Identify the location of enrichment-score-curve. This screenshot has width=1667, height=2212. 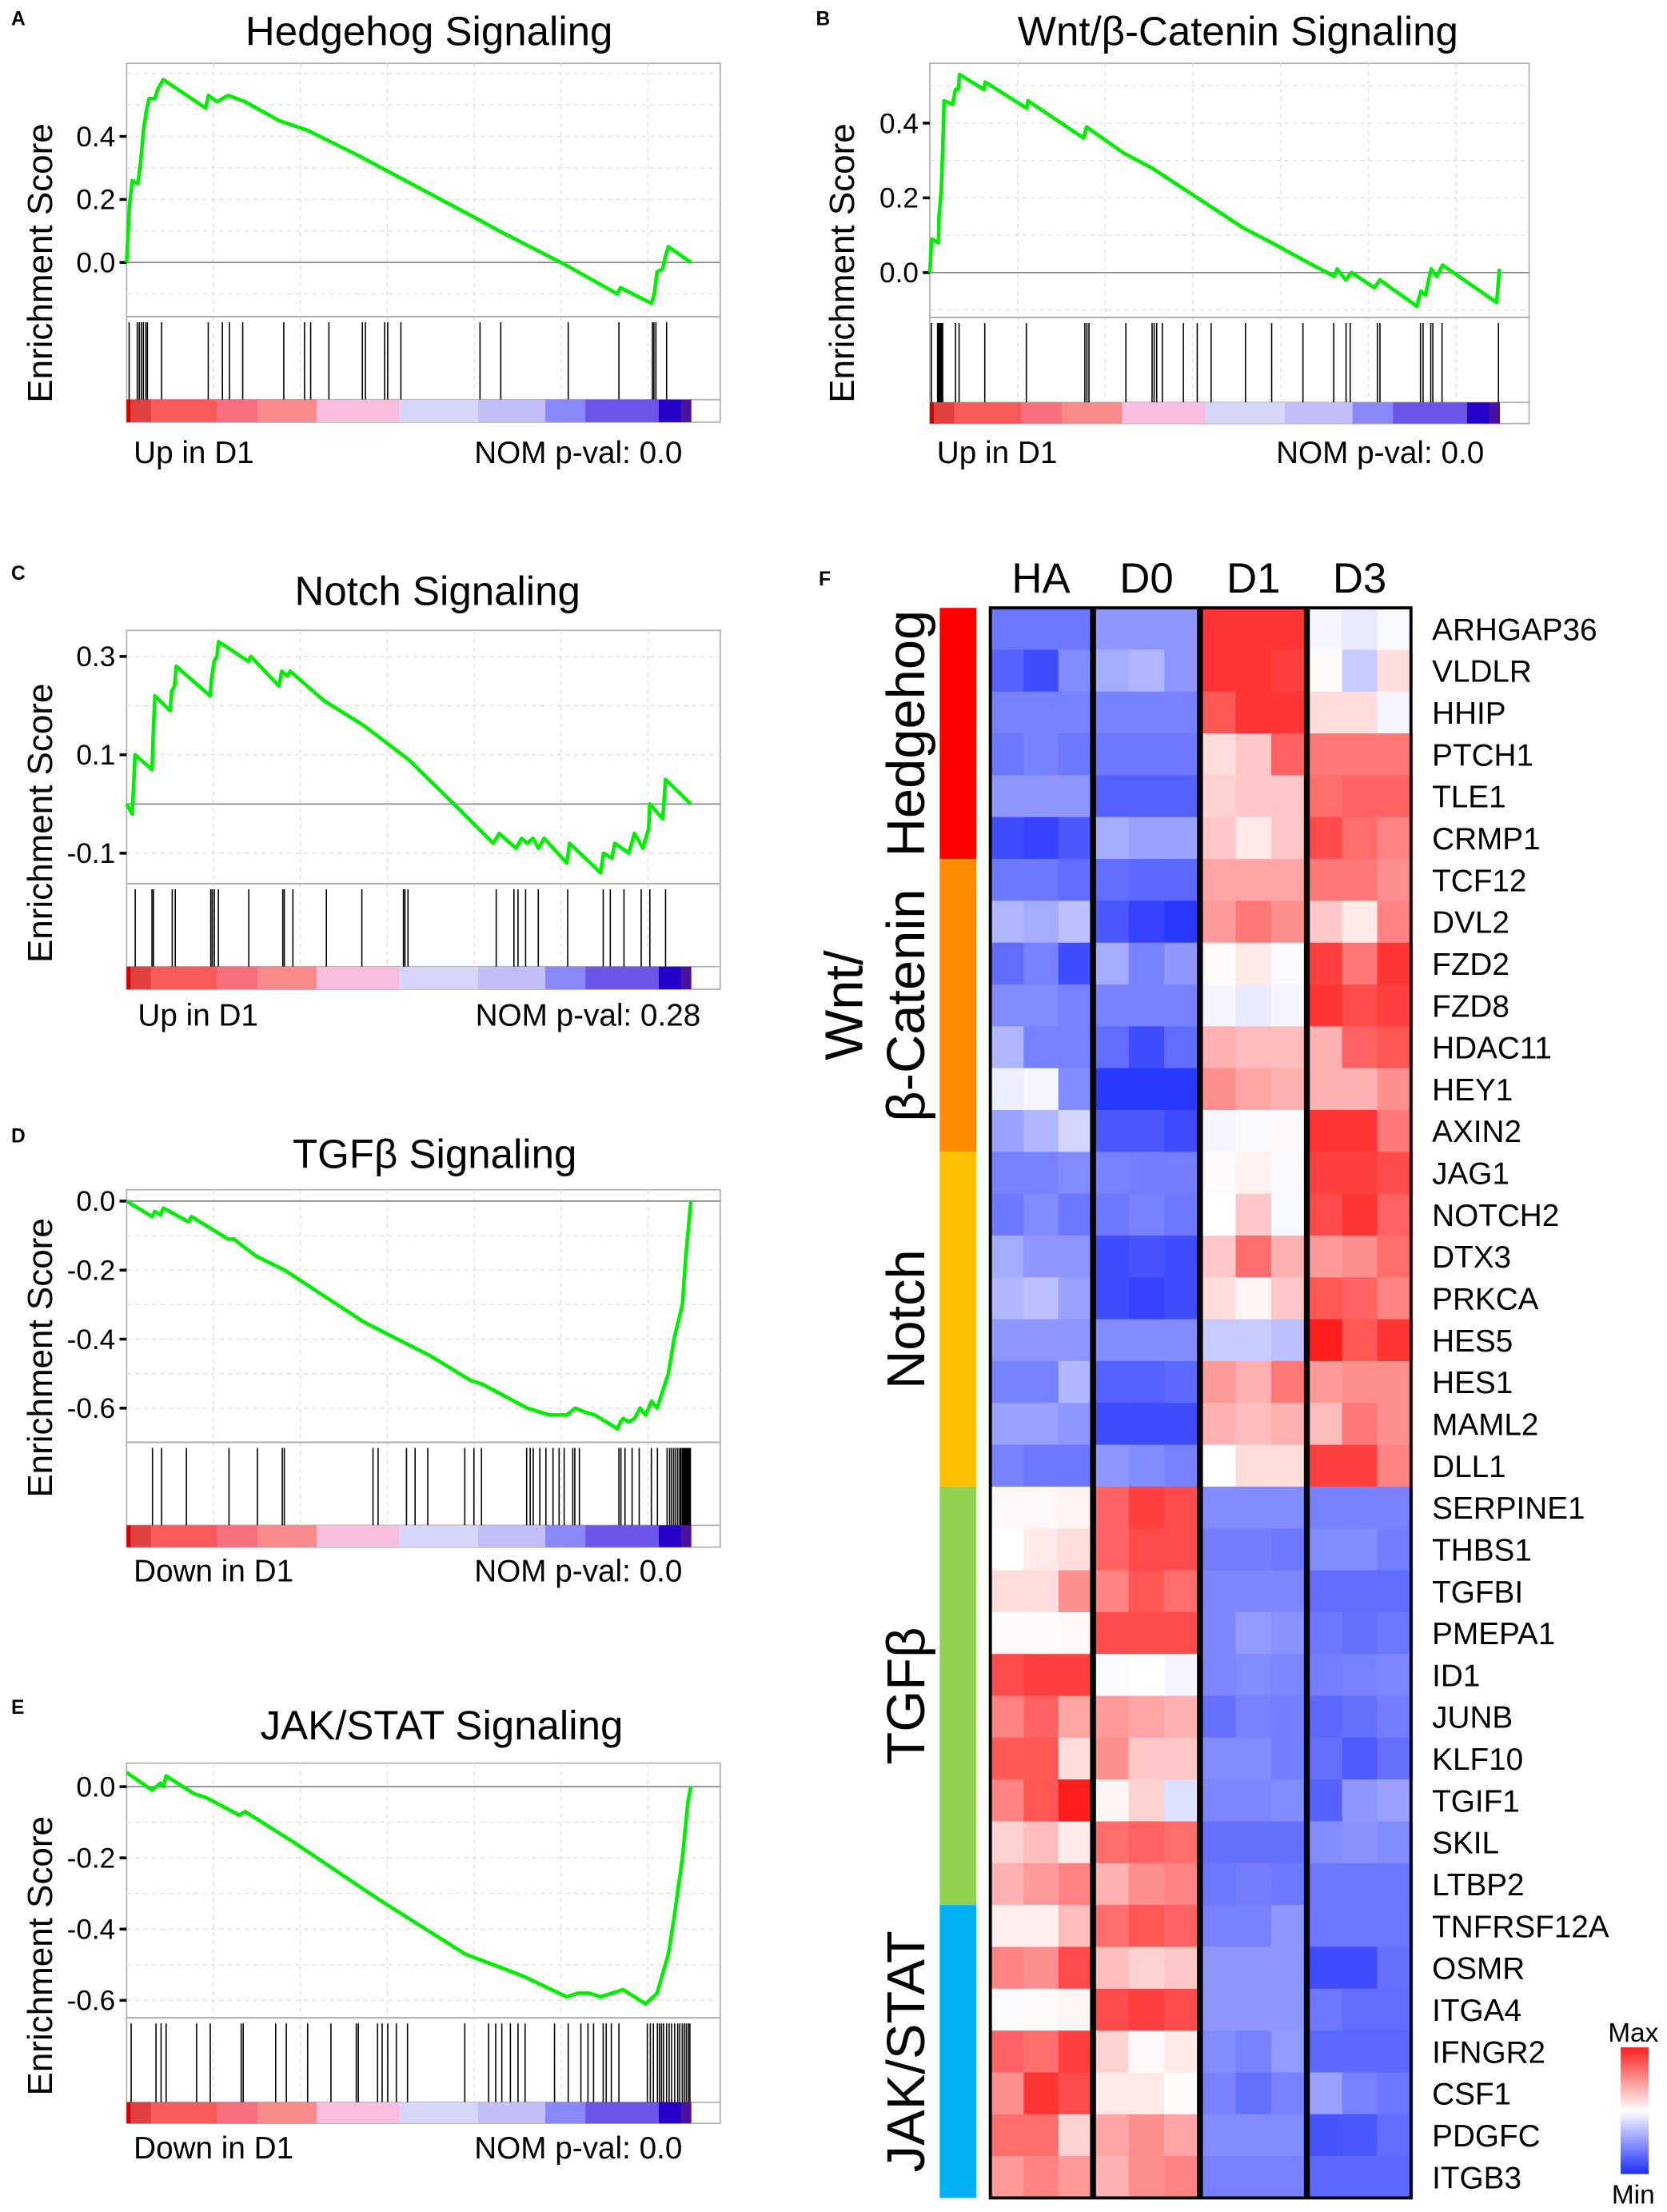
(409, 757).